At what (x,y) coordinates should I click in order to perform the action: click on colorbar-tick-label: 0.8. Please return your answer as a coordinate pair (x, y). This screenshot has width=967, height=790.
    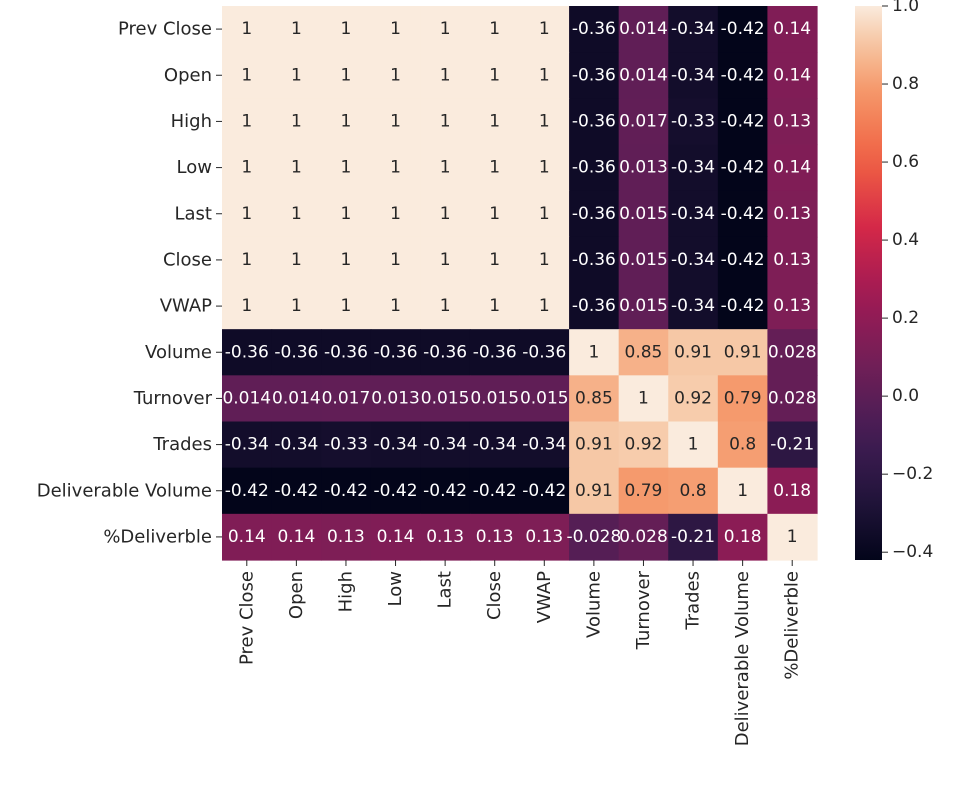
    Looking at the image, I should click on (905, 84).